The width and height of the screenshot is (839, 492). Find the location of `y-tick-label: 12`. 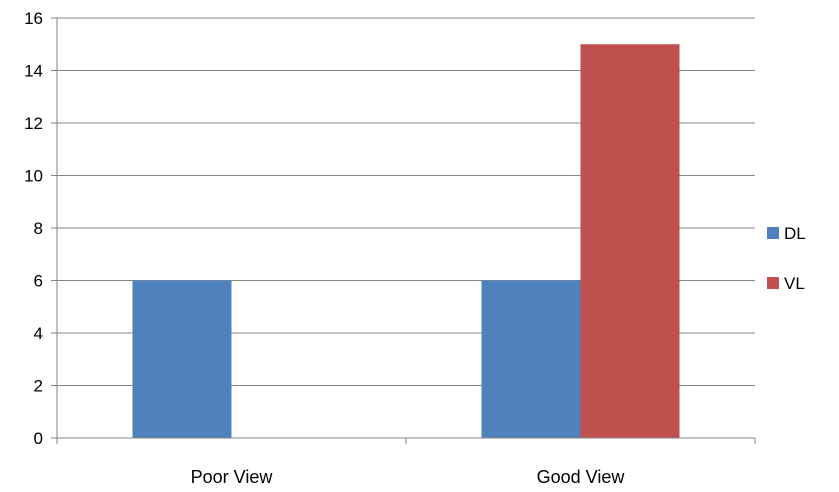

y-tick-label: 12 is located at coordinates (33, 123).